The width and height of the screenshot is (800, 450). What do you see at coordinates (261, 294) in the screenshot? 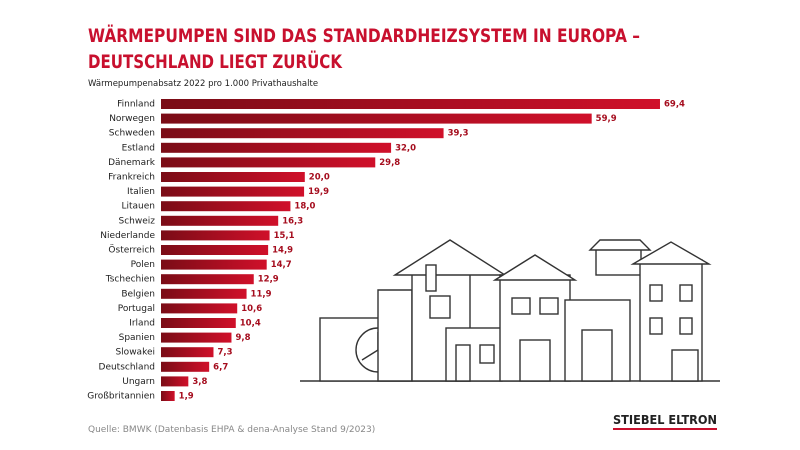
I see `value-label: 11,9` at bounding box center [261, 294].